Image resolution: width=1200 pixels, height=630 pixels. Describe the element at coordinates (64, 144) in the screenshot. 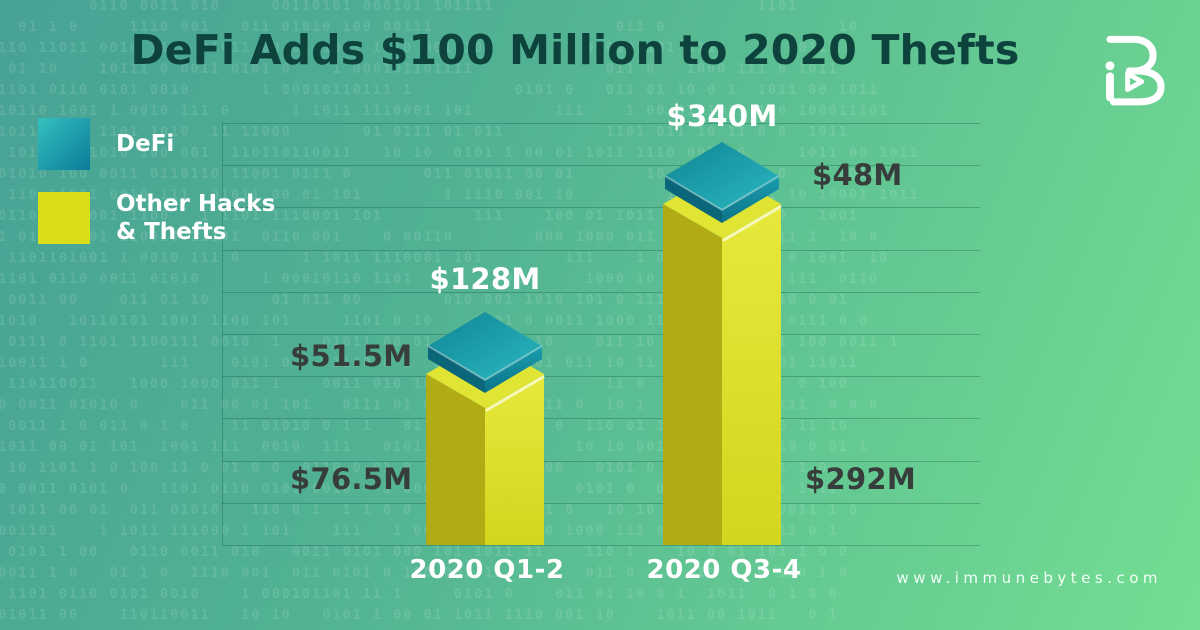

I see `legend-swatch-defi` at that location.